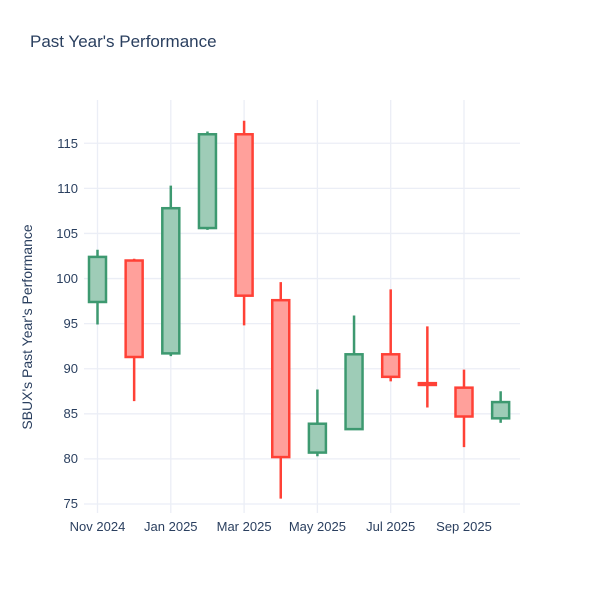 This screenshot has height=600, width=600. I want to click on candle-may-2025, so click(317, 423).